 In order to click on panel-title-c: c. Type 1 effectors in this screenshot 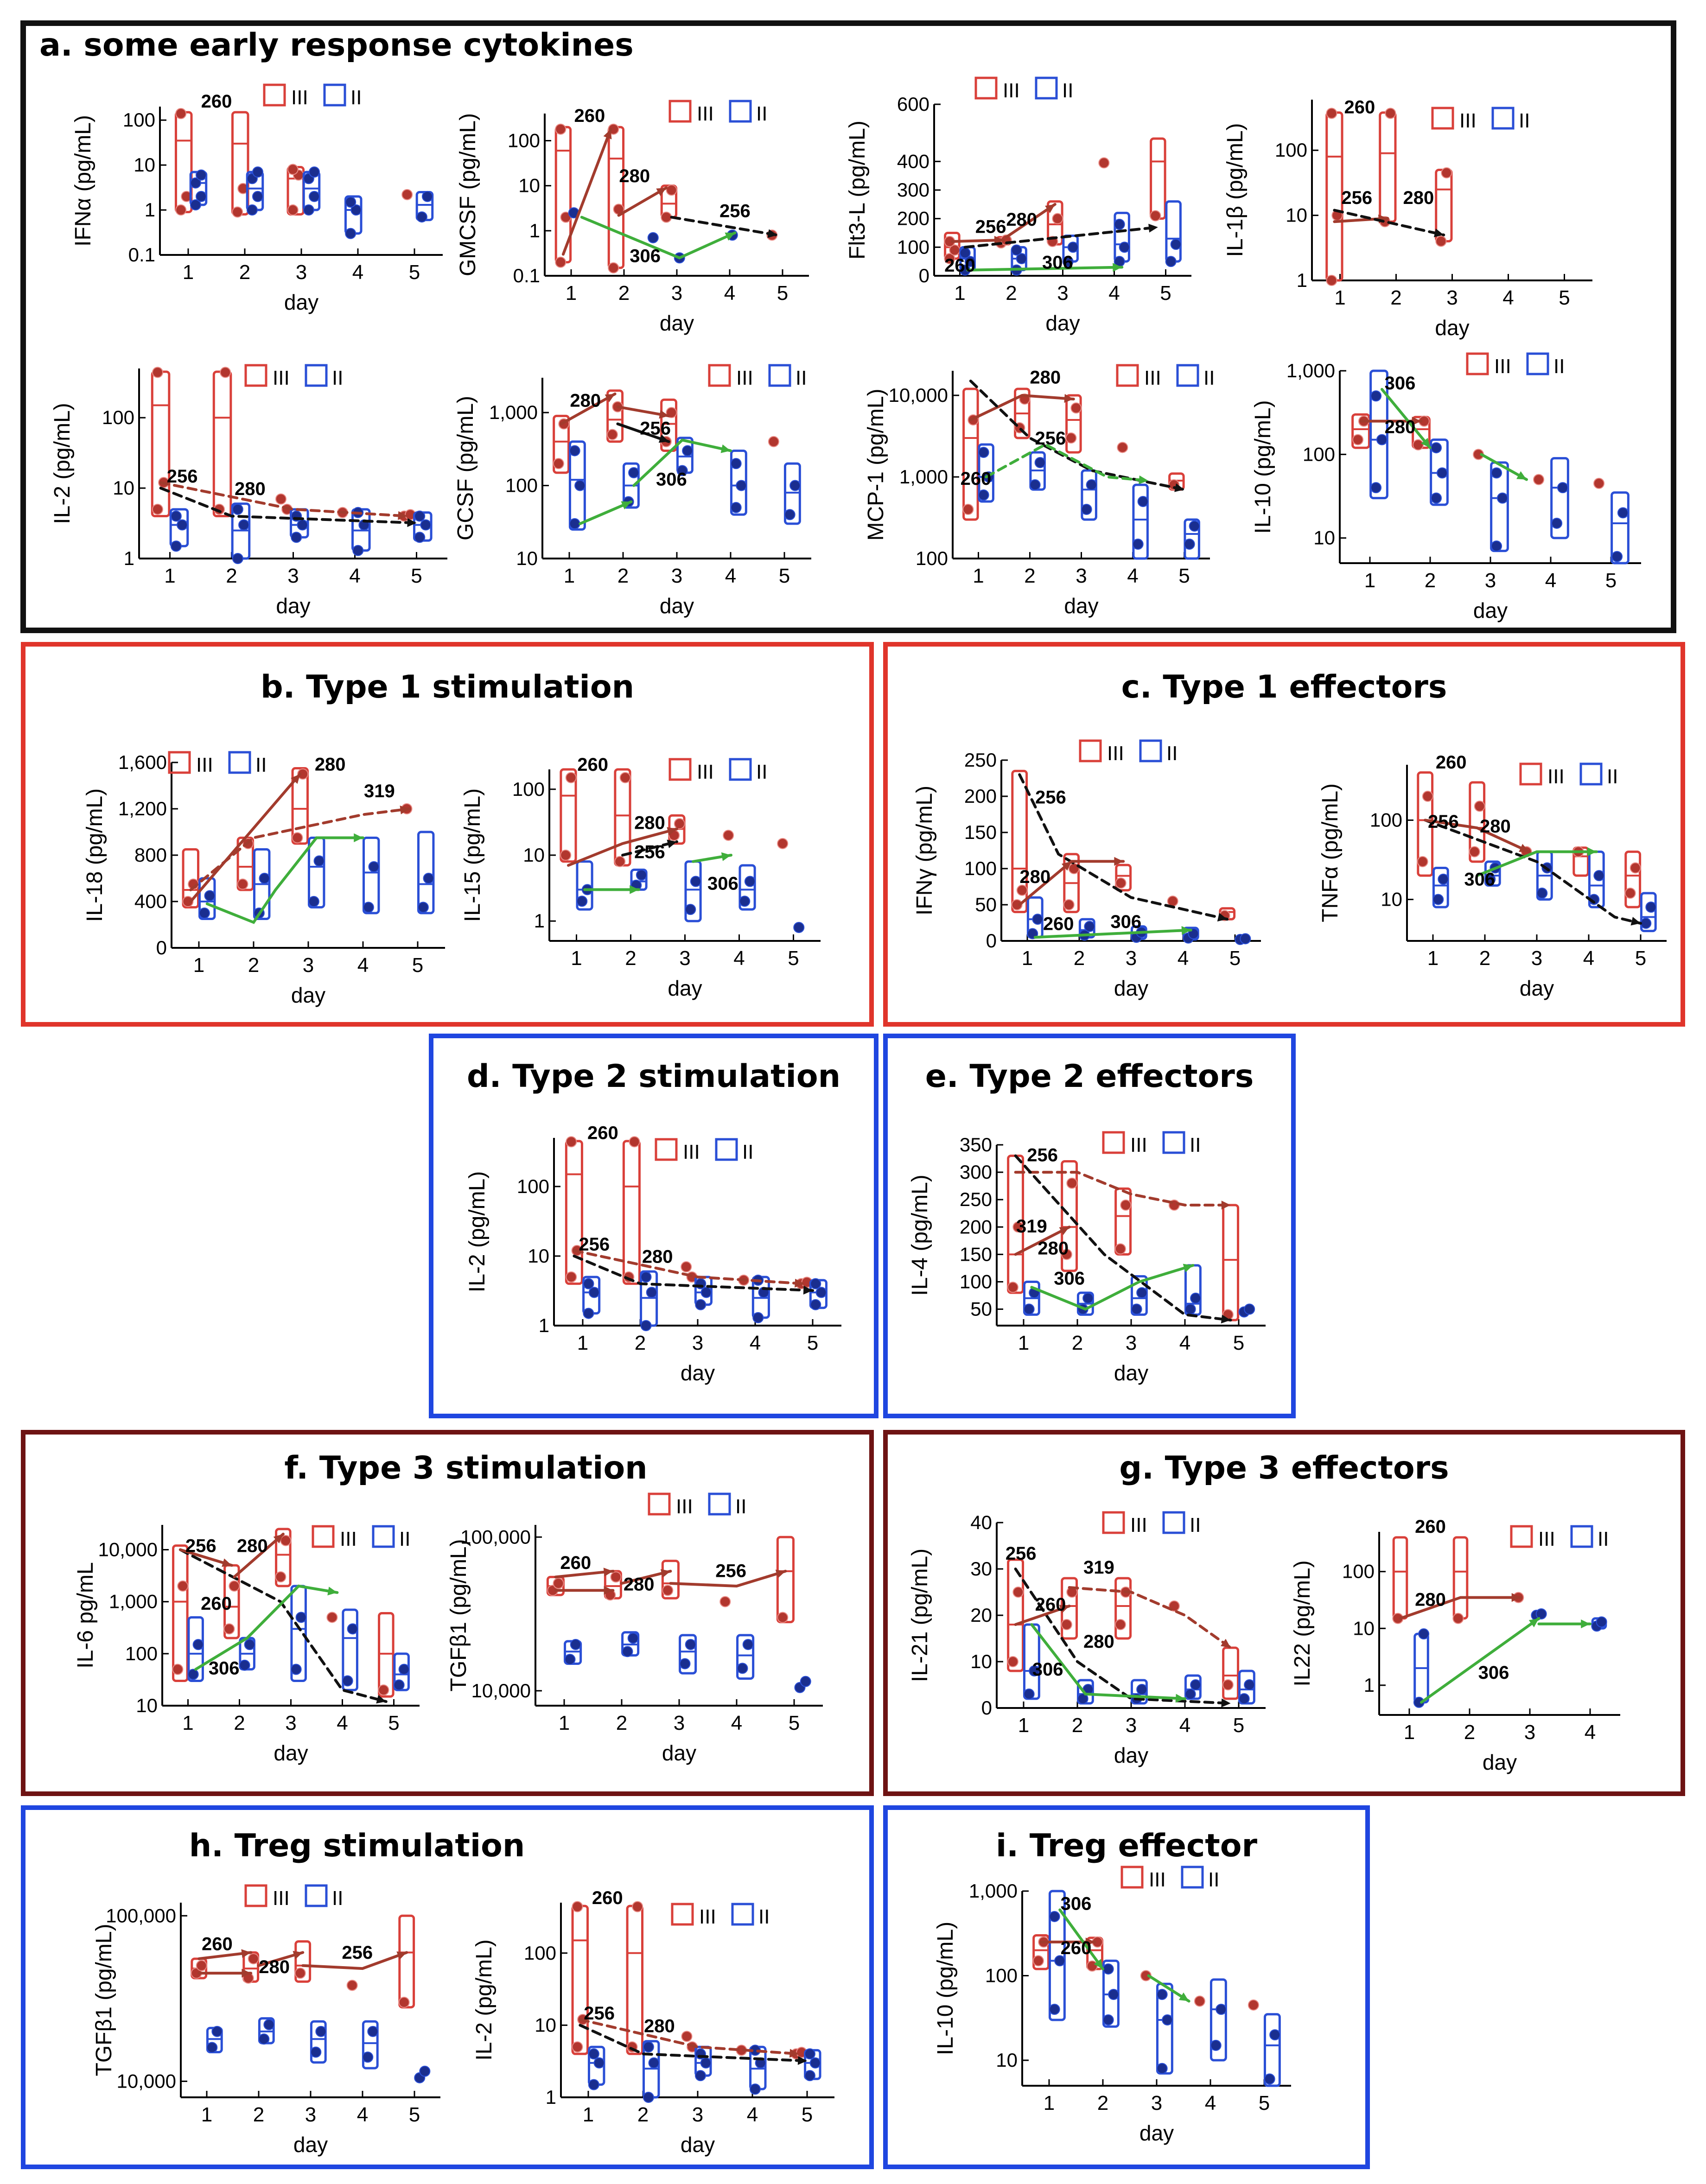, I will do `click(1284, 687)`.